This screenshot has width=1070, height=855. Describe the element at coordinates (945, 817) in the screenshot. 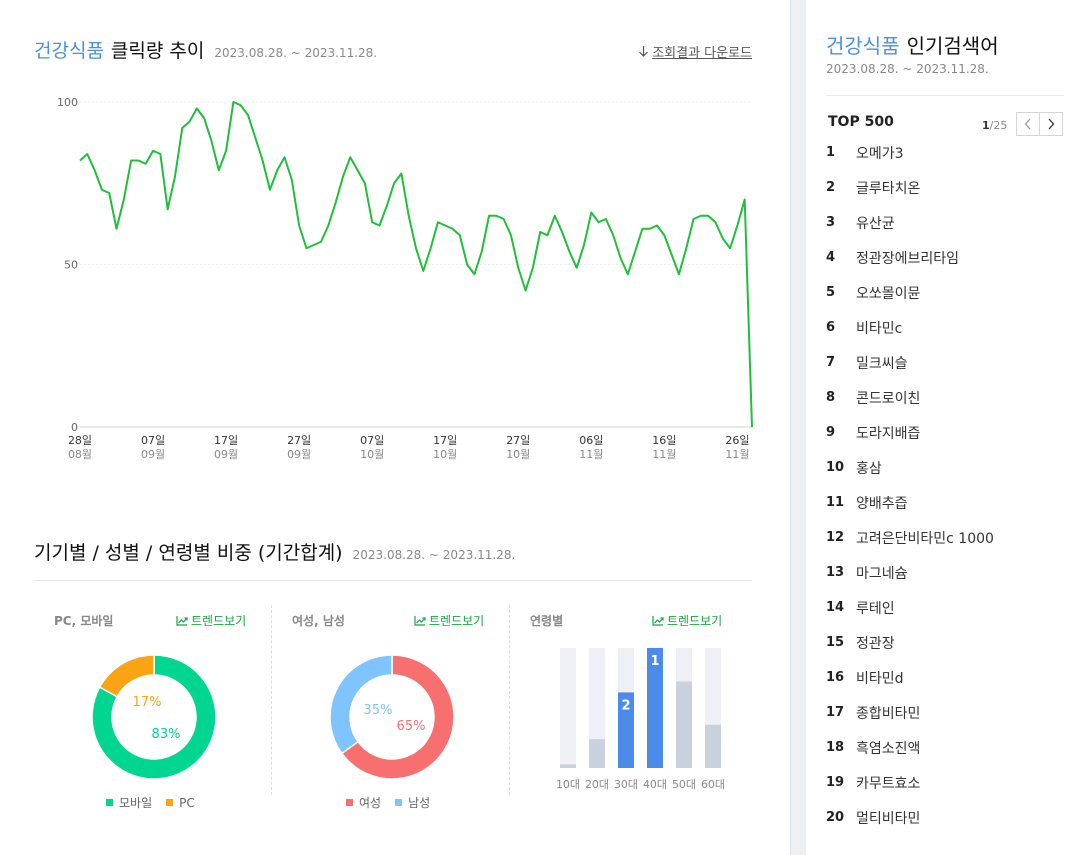

I see `keyword-rank-item: 20 멀티비타민` at that location.